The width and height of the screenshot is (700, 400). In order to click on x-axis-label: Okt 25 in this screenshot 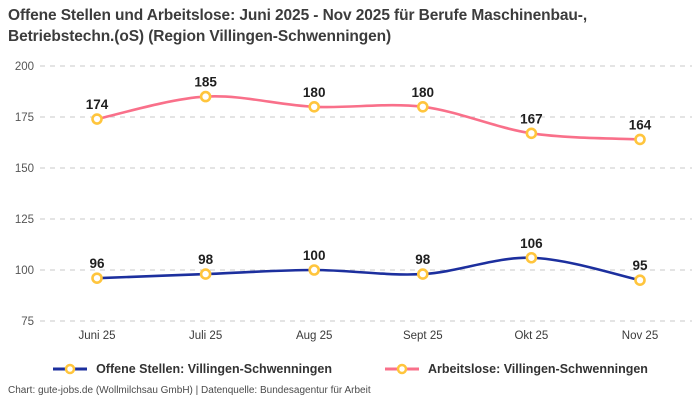, I will do `click(531, 336)`.